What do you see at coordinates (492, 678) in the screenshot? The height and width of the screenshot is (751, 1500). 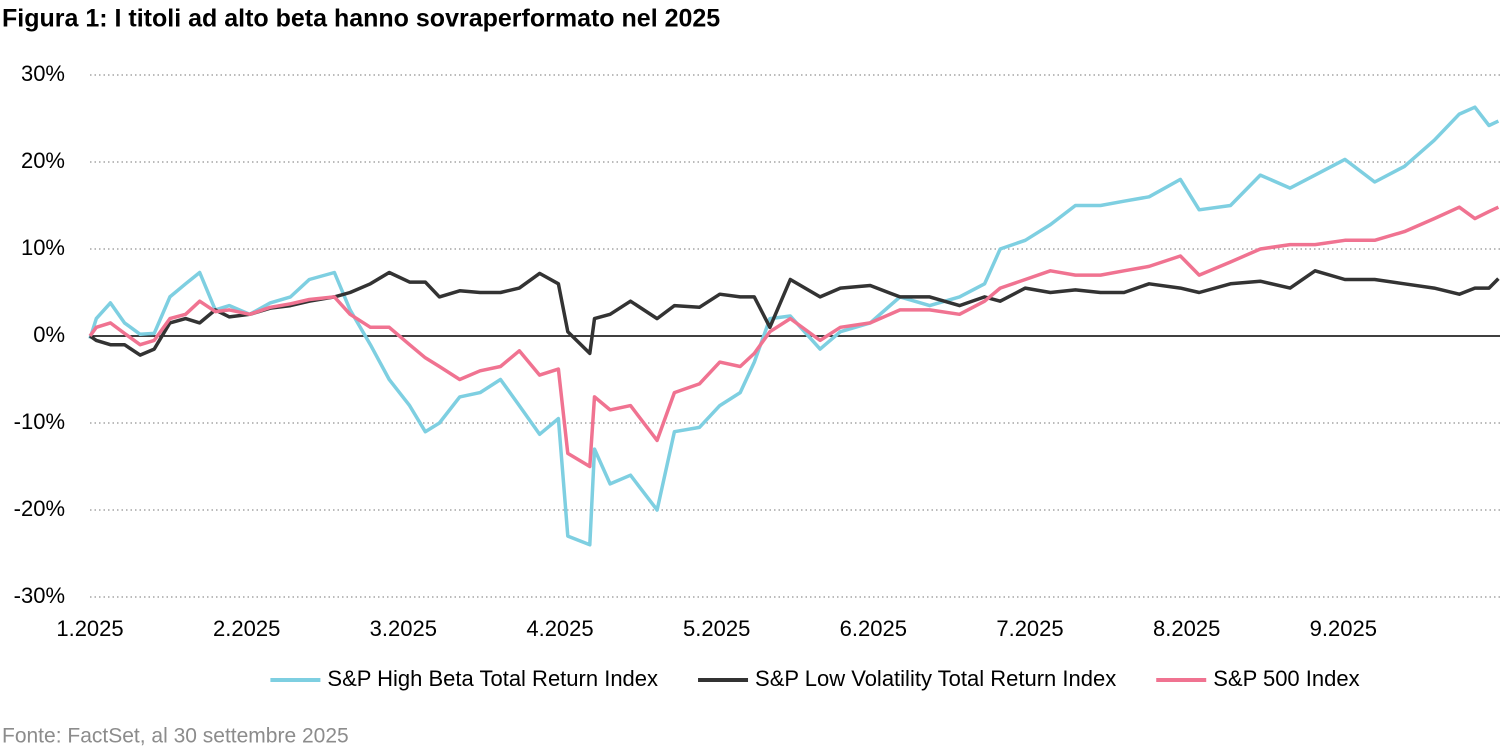 I see `legend-label: S&P High Beta Total Return Index` at bounding box center [492, 678].